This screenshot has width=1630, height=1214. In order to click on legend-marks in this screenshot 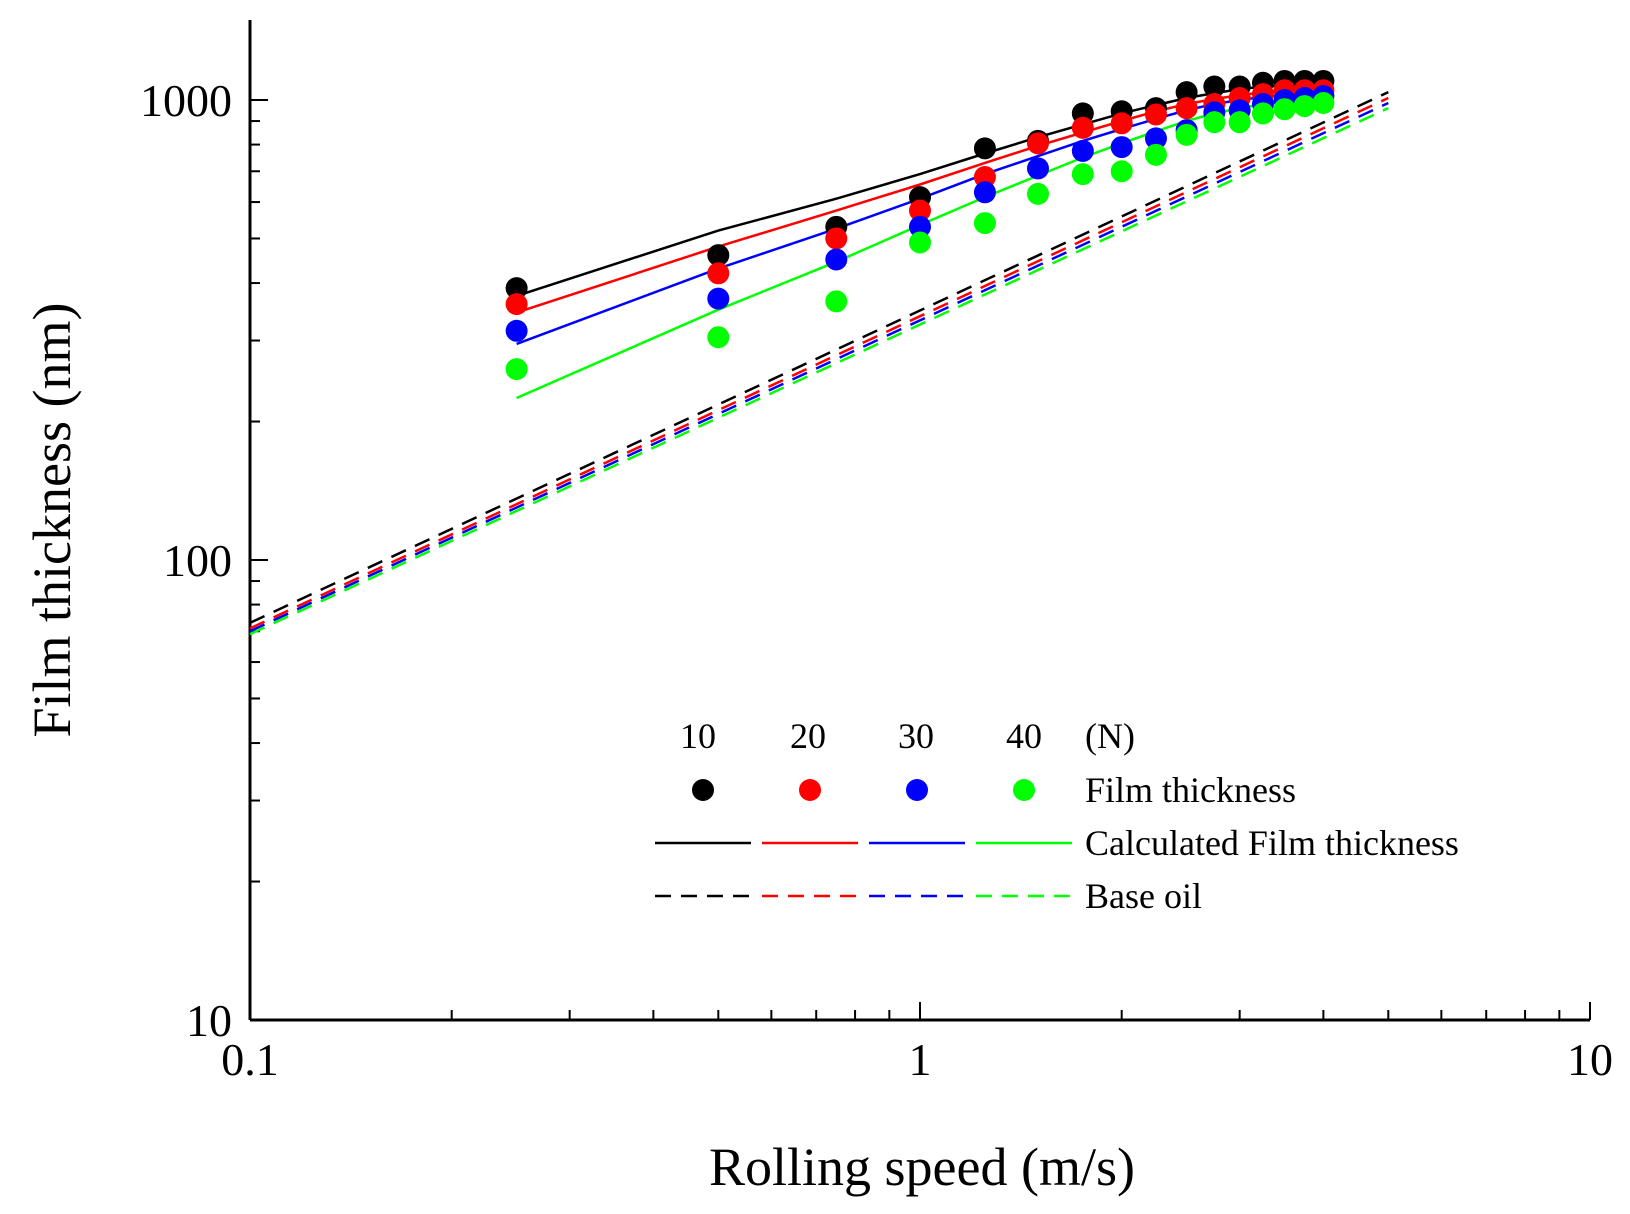, I will do `click(863, 838)`.